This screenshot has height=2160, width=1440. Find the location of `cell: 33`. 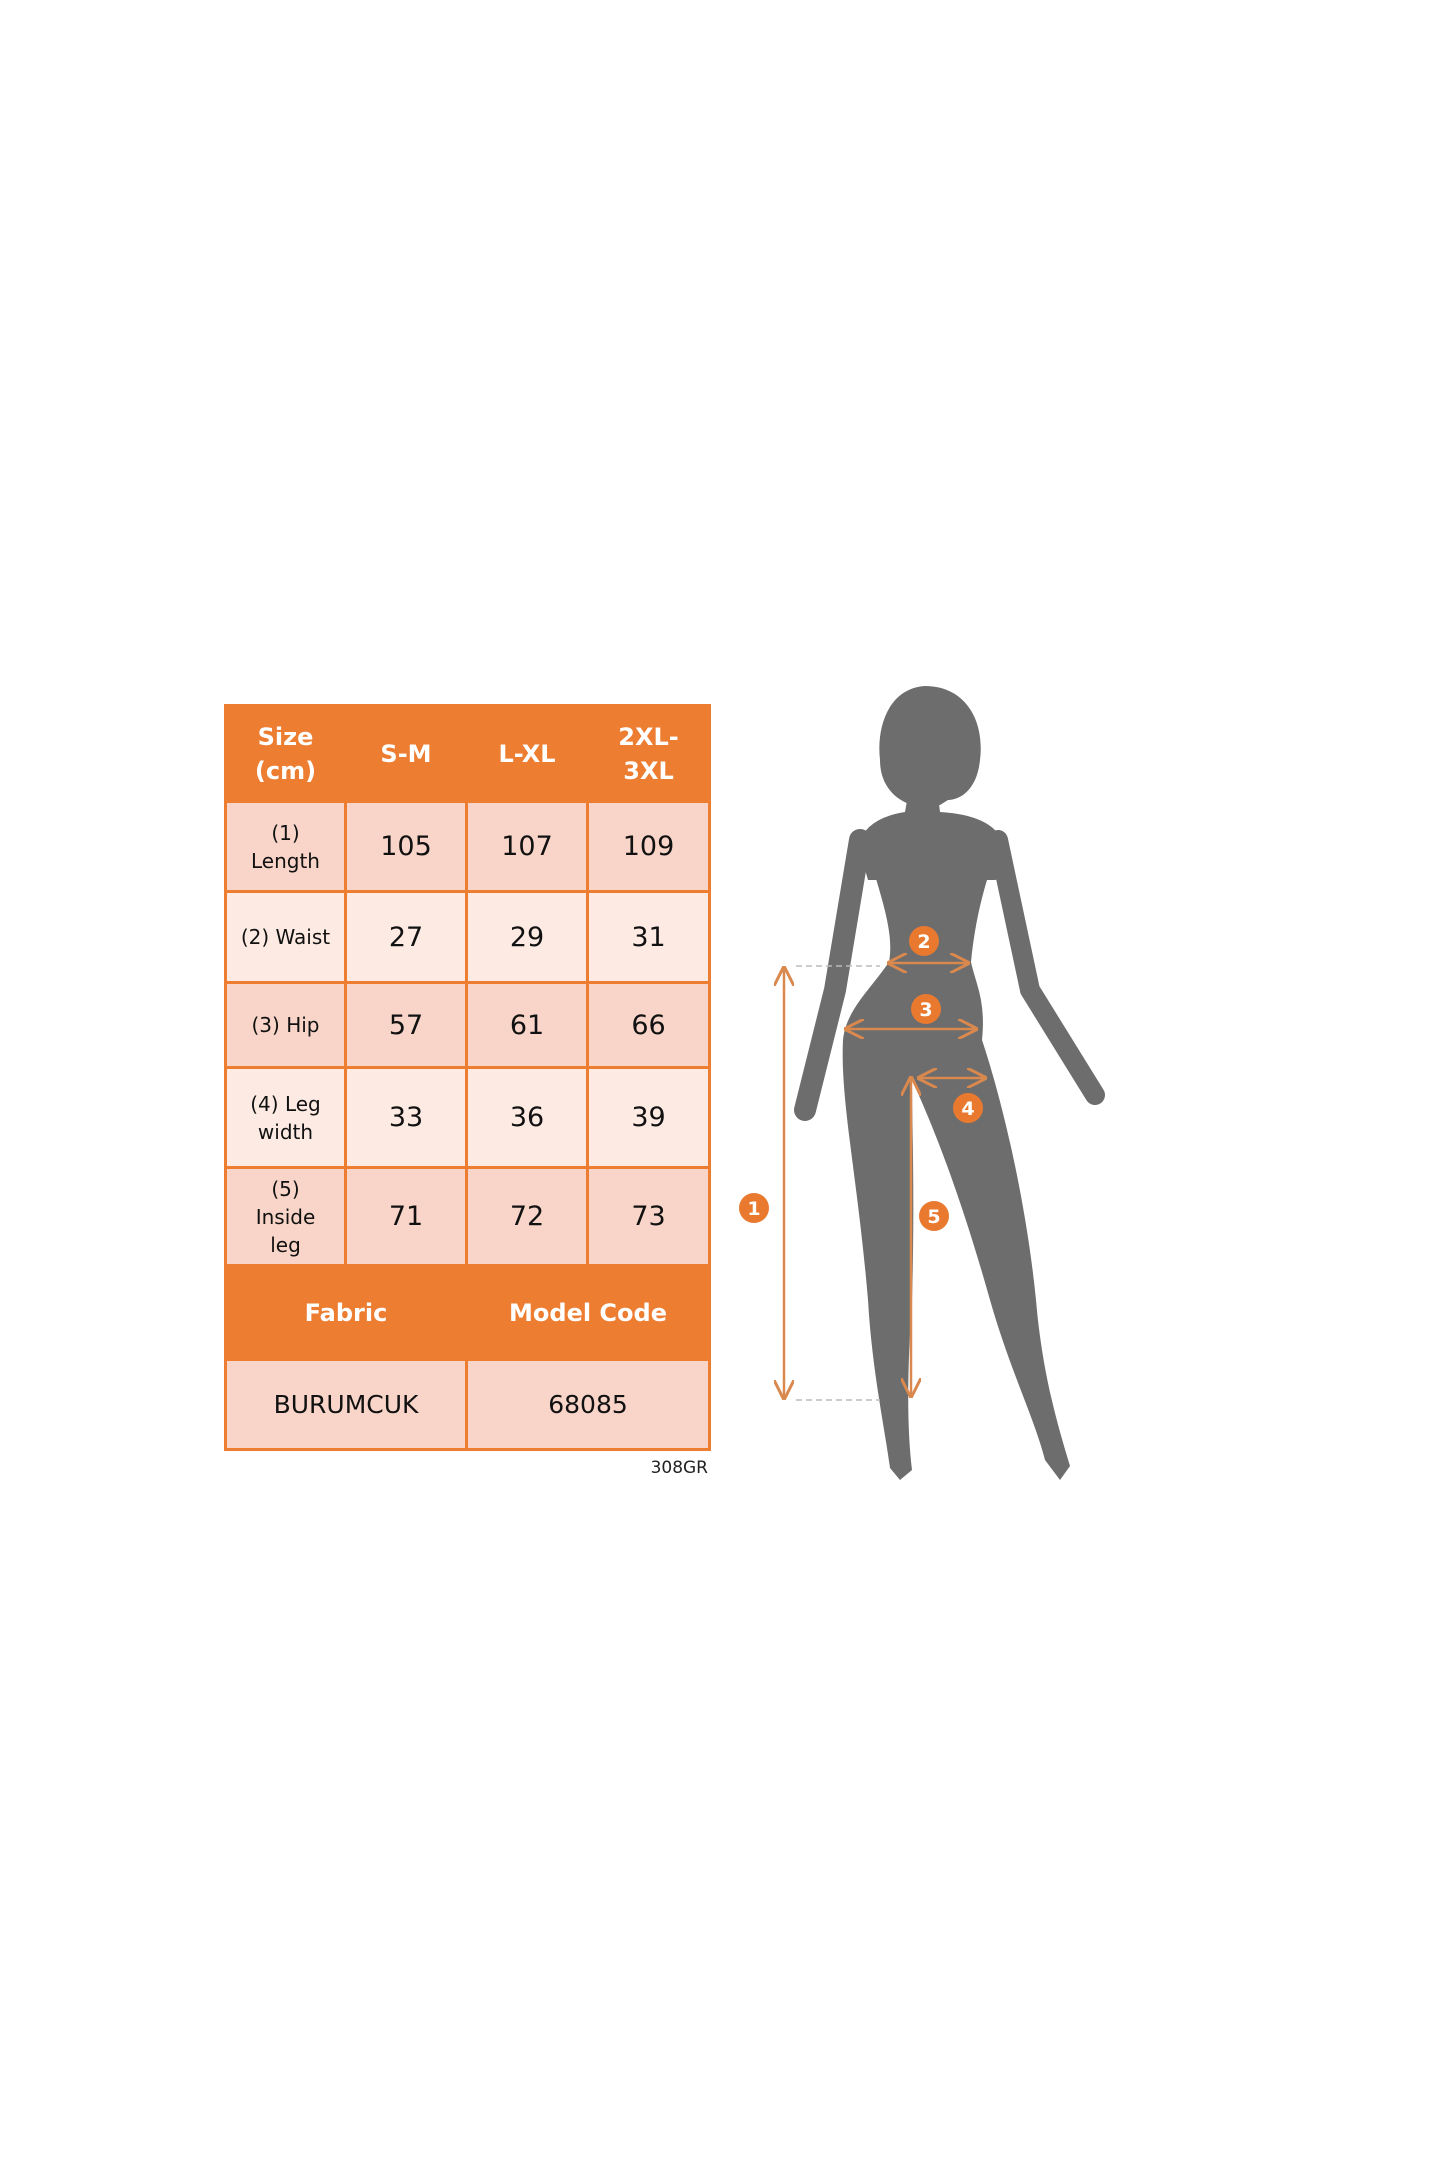

cell: 33 is located at coordinates (406, 1117).